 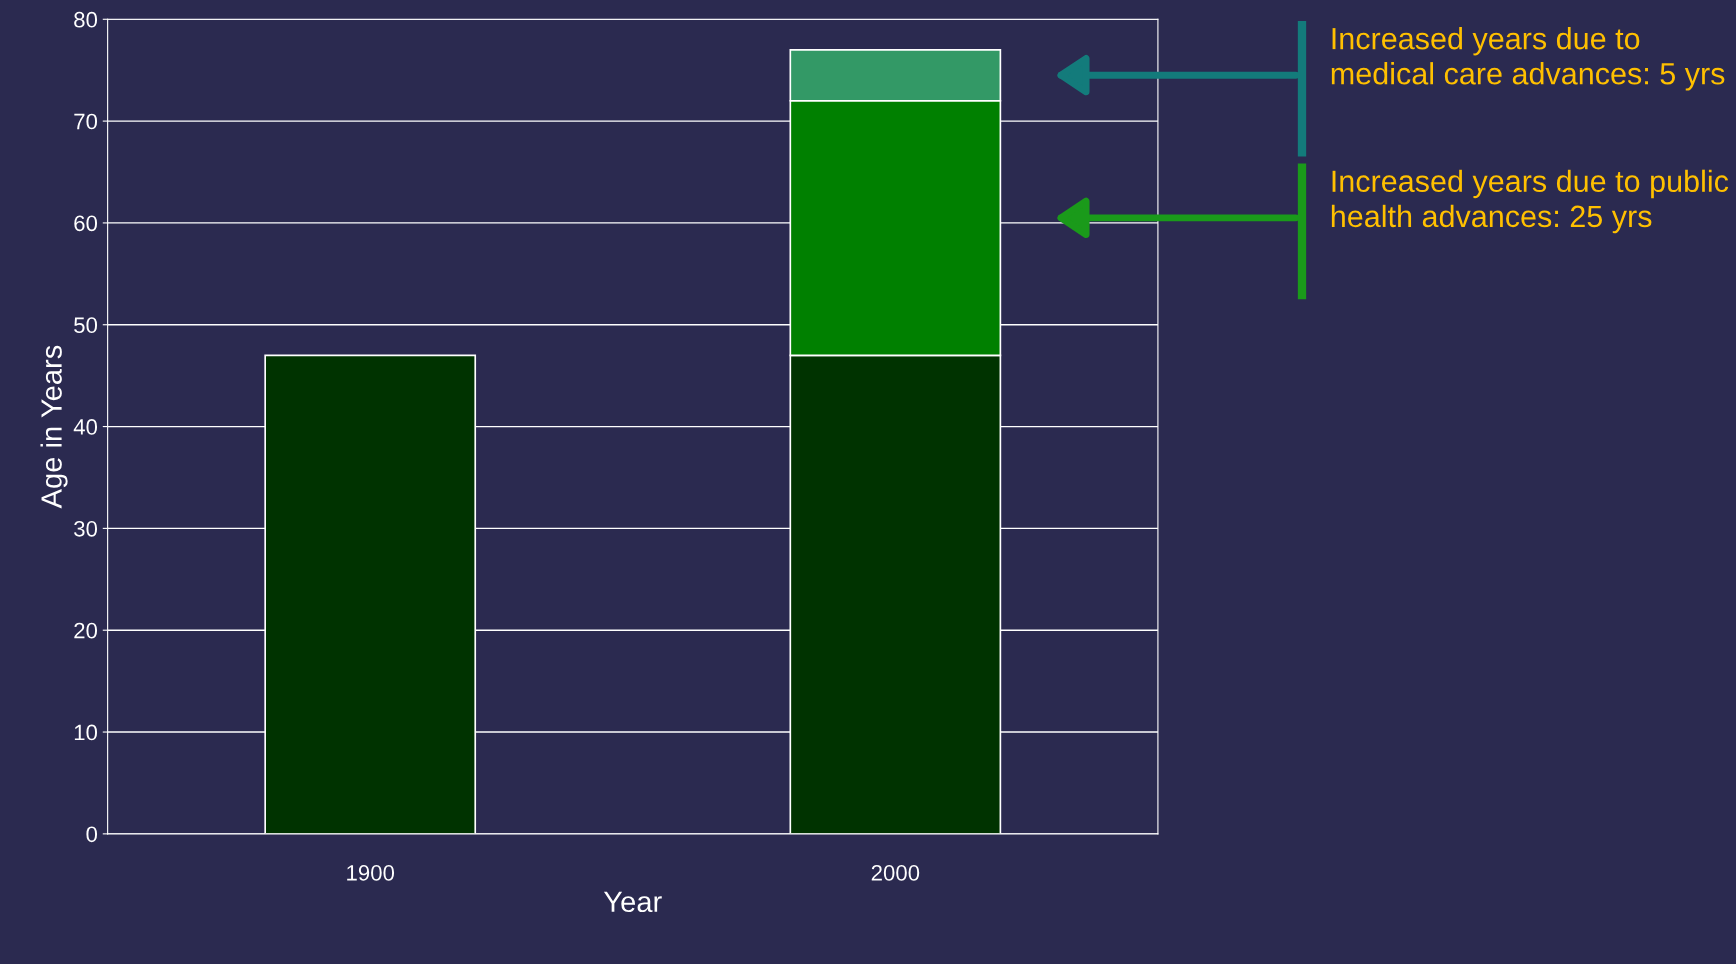 What do you see at coordinates (1530, 201) in the screenshot?
I see `text: Increased years due to public health advances: 25 yrs` at bounding box center [1530, 201].